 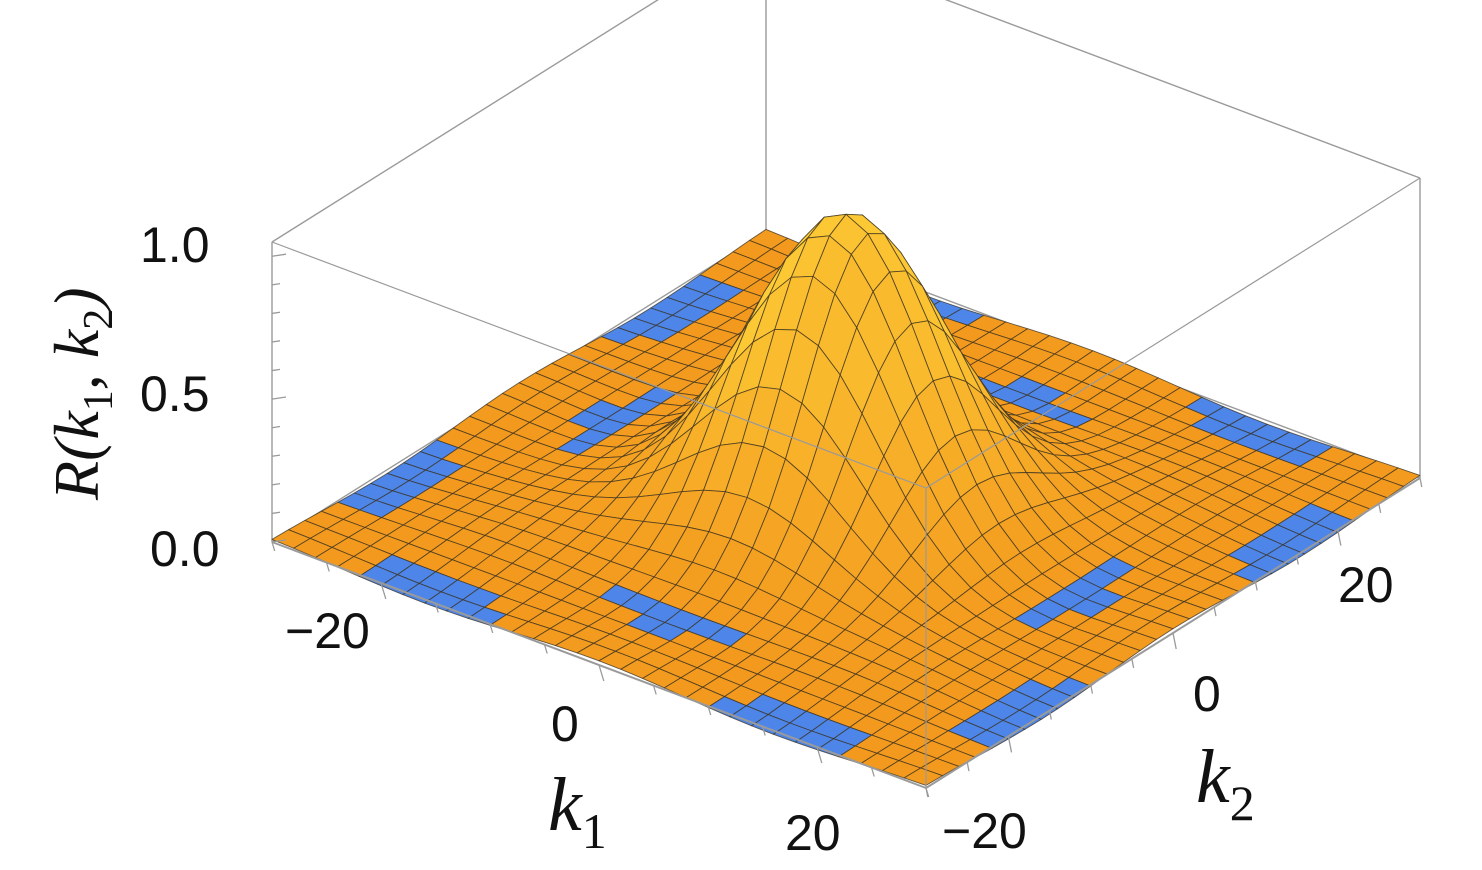 What do you see at coordinates (1207, 694) in the screenshot?
I see `y-tick-label: 0` at bounding box center [1207, 694].